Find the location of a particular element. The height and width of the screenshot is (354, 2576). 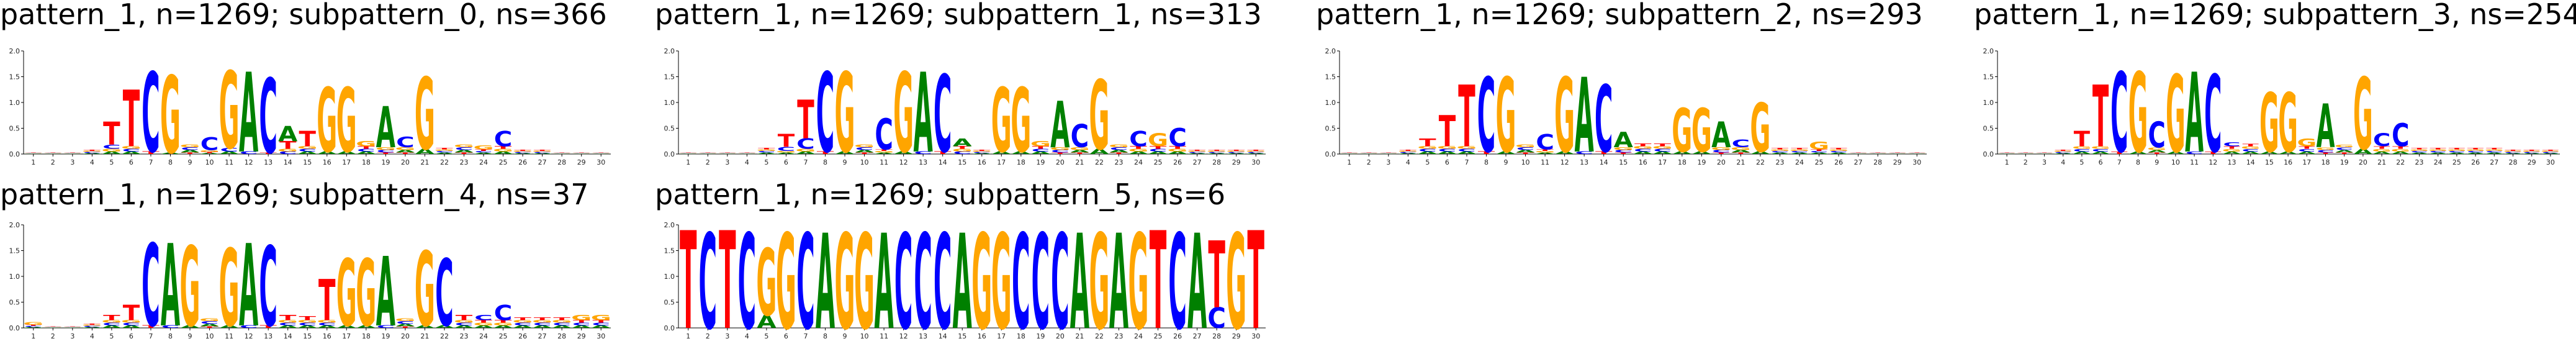

x-tick-label: 14 is located at coordinates (288, 162).